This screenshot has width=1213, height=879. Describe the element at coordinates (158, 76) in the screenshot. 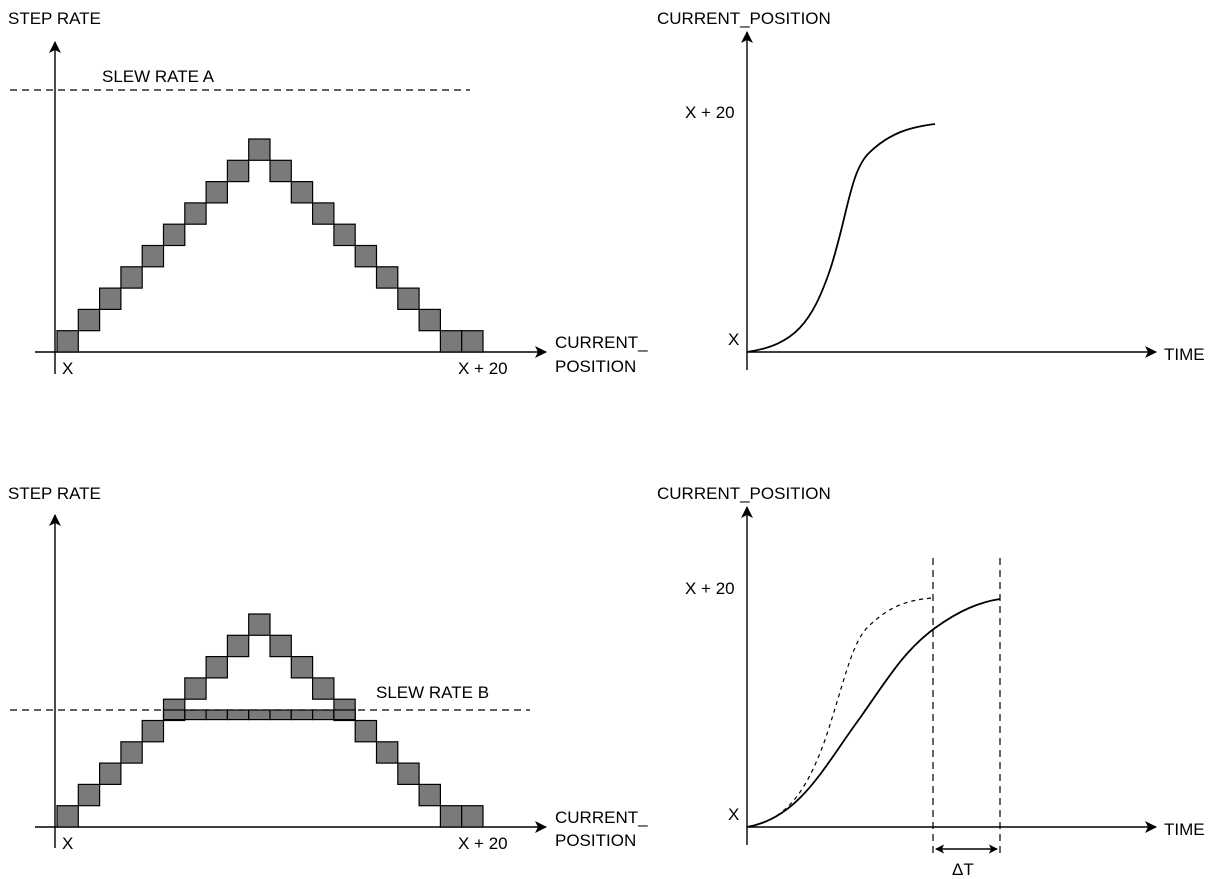

I see `slew-rate-label: SLEW RATE A` at that location.